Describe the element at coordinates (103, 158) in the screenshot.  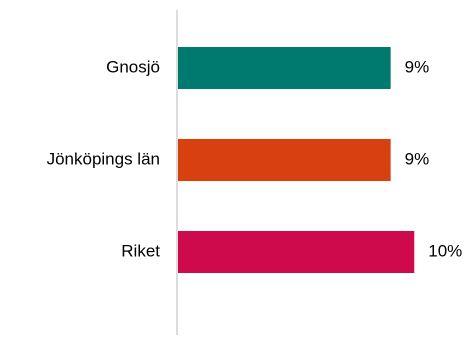
I see `category-label: Jönköpings län` at that location.